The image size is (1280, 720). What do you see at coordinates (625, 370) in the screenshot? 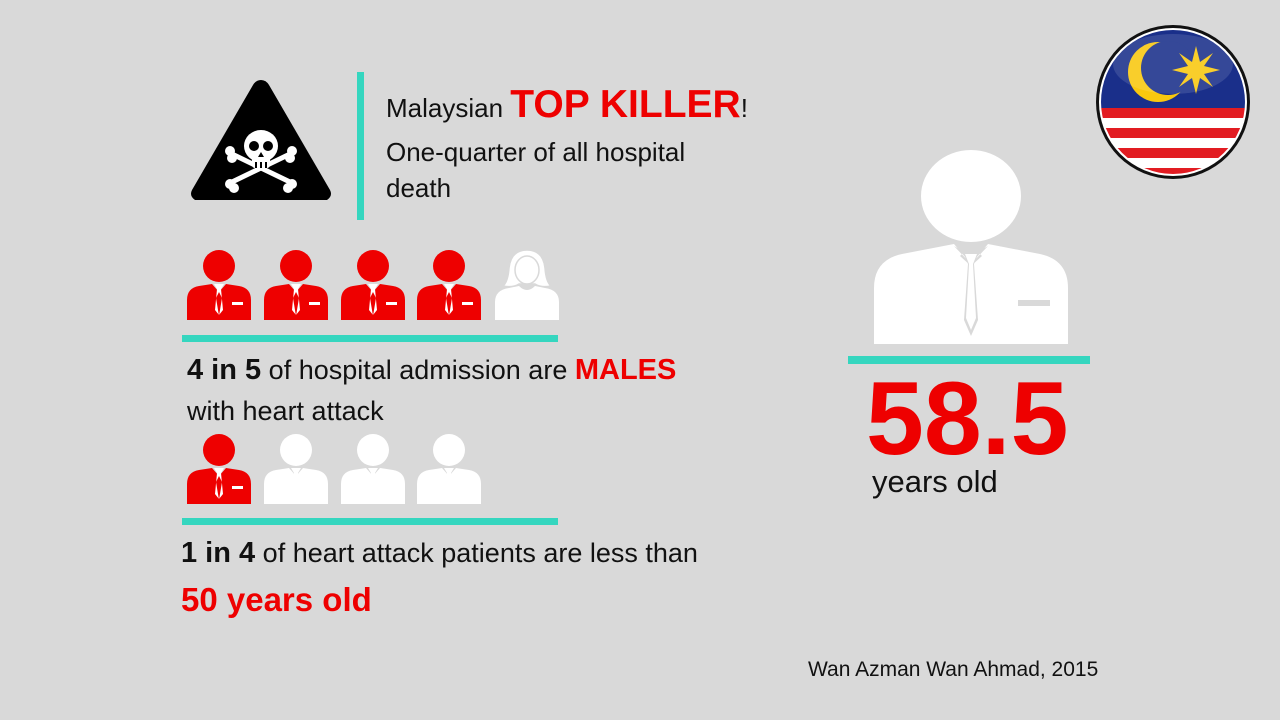
I see `males-stat-highlight: MALES` at bounding box center [625, 370].